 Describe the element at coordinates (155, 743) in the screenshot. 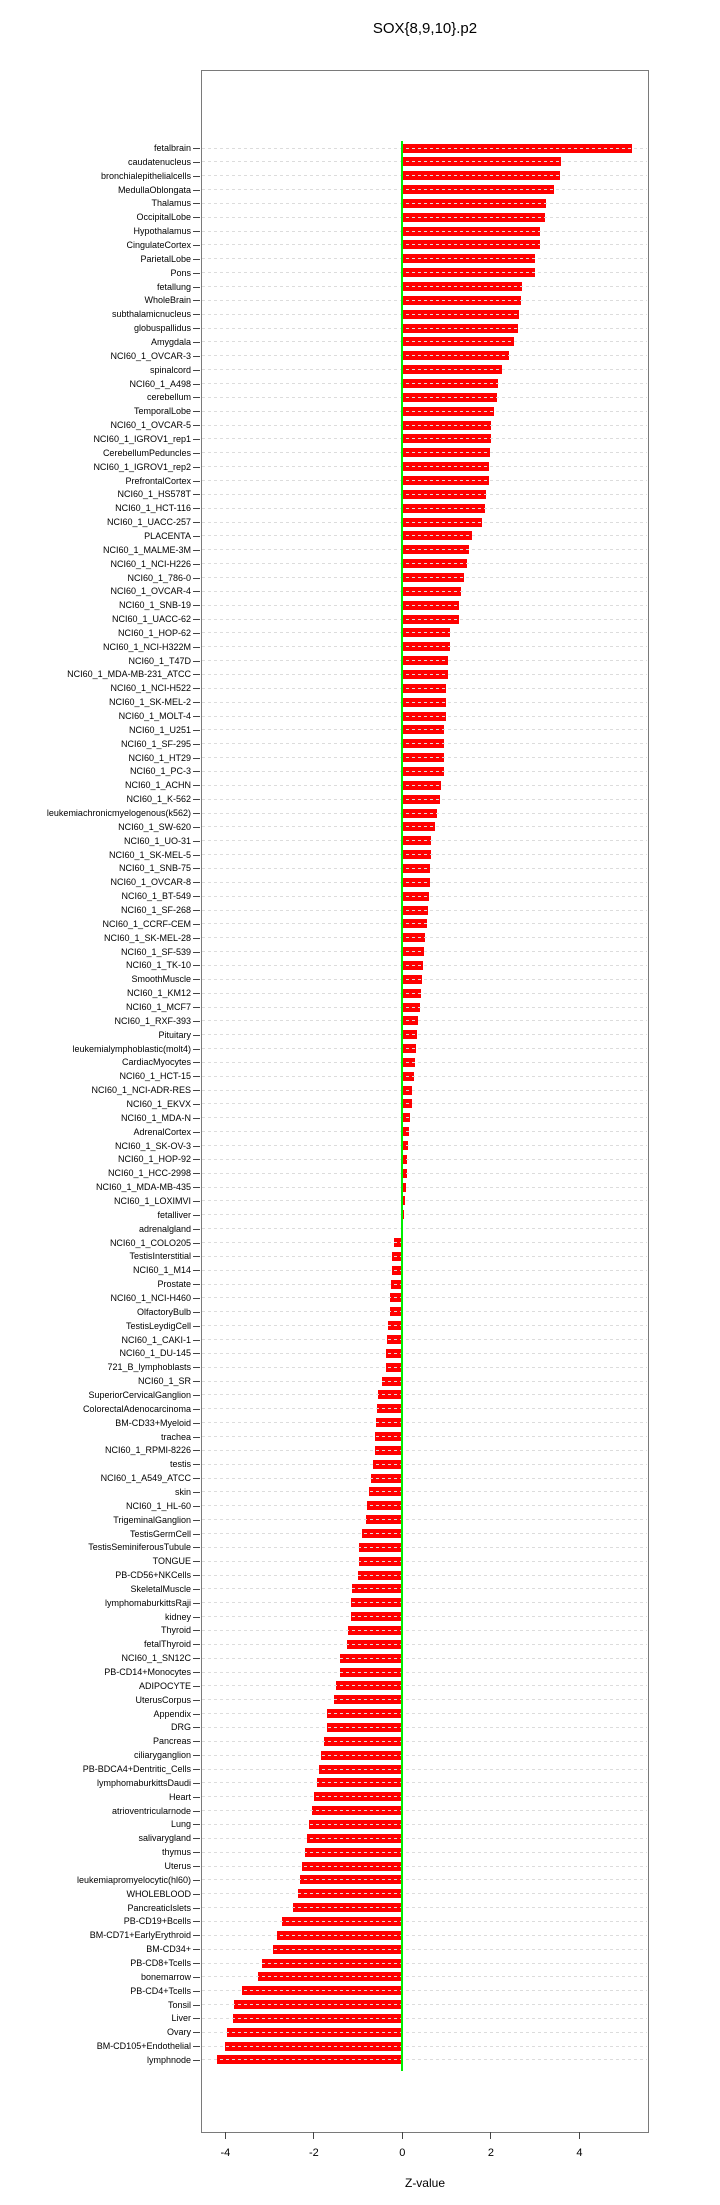

I see `y-axis-label: NCI60_1_SF-295` at that location.